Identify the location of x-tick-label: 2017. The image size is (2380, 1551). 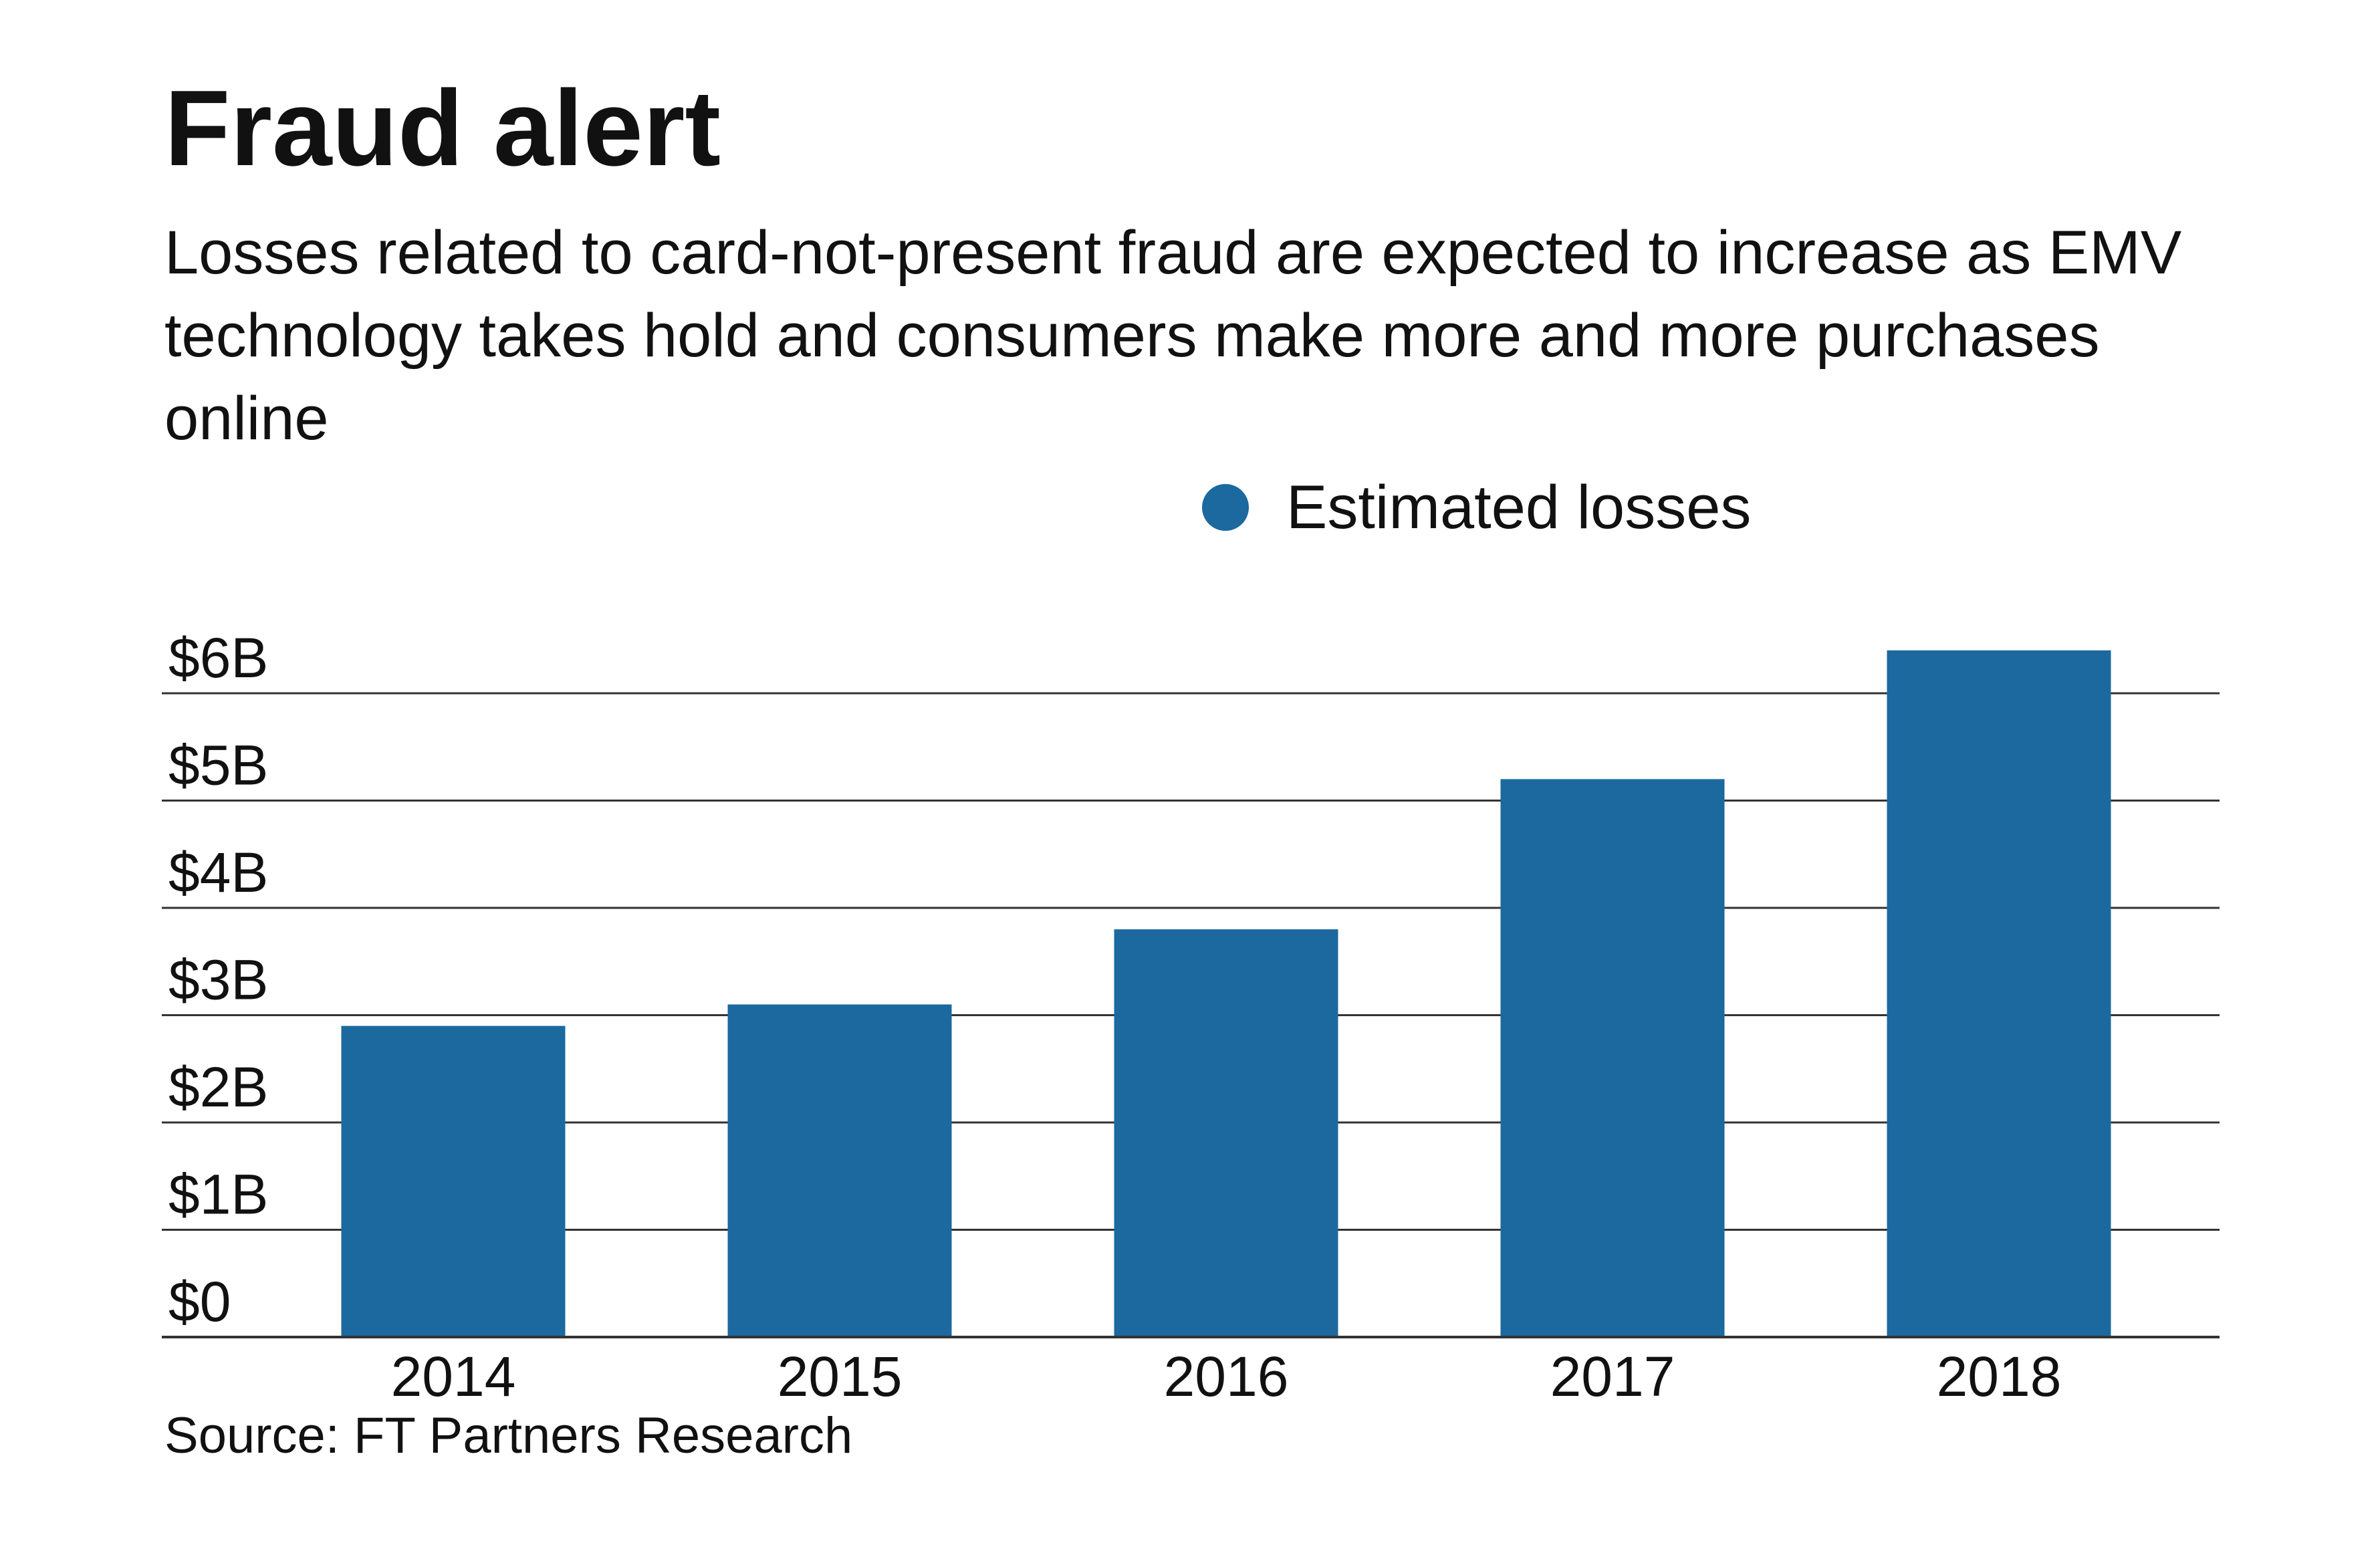
(1612, 1376).